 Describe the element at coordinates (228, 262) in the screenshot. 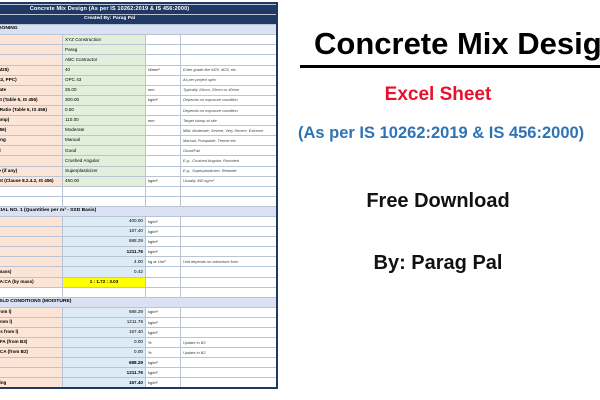

I see `row-note: Unit depends on admixture form` at that location.